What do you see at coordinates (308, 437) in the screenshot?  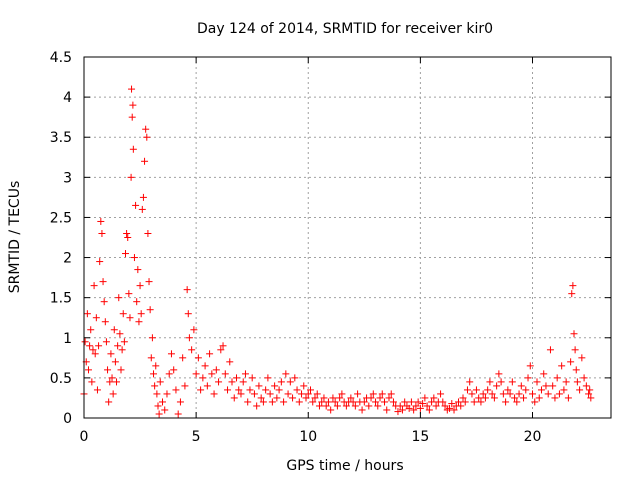 I see `x-tick-label: 10` at bounding box center [308, 437].